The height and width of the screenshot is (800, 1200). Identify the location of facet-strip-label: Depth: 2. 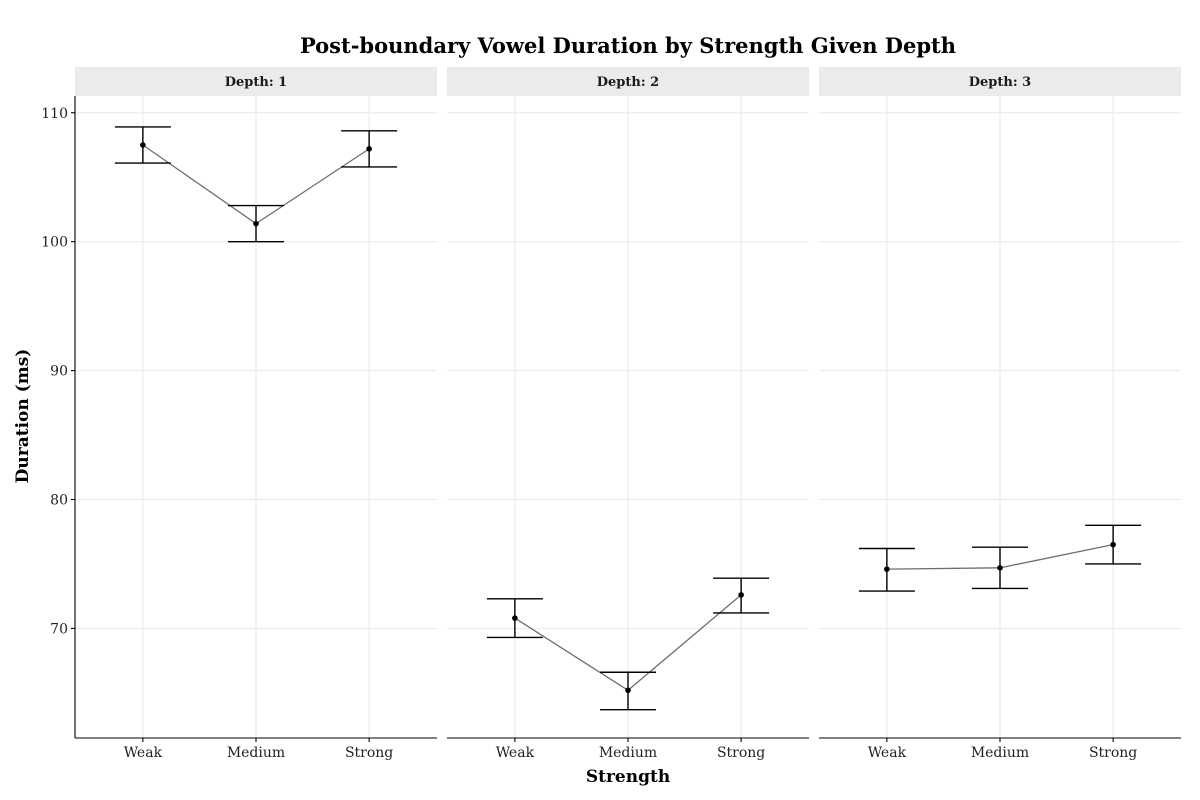
(628, 82).